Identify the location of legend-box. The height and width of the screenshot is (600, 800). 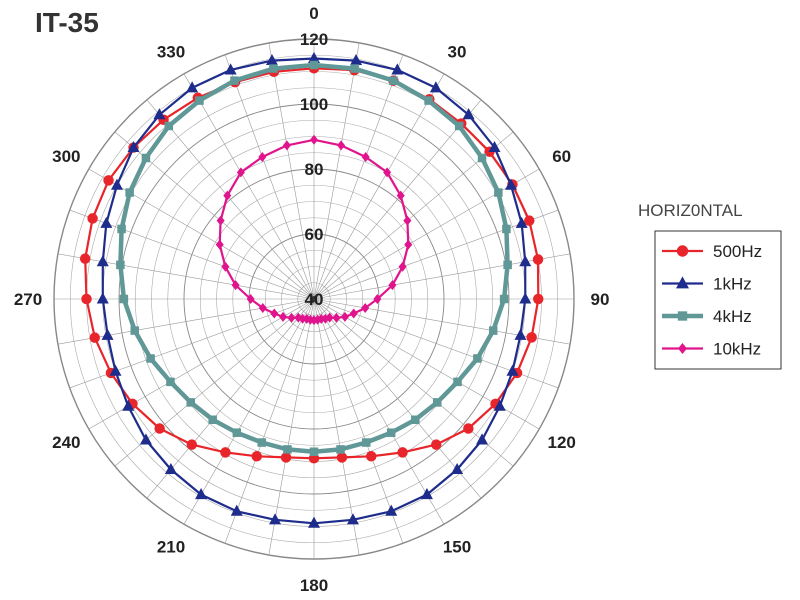
(718, 300).